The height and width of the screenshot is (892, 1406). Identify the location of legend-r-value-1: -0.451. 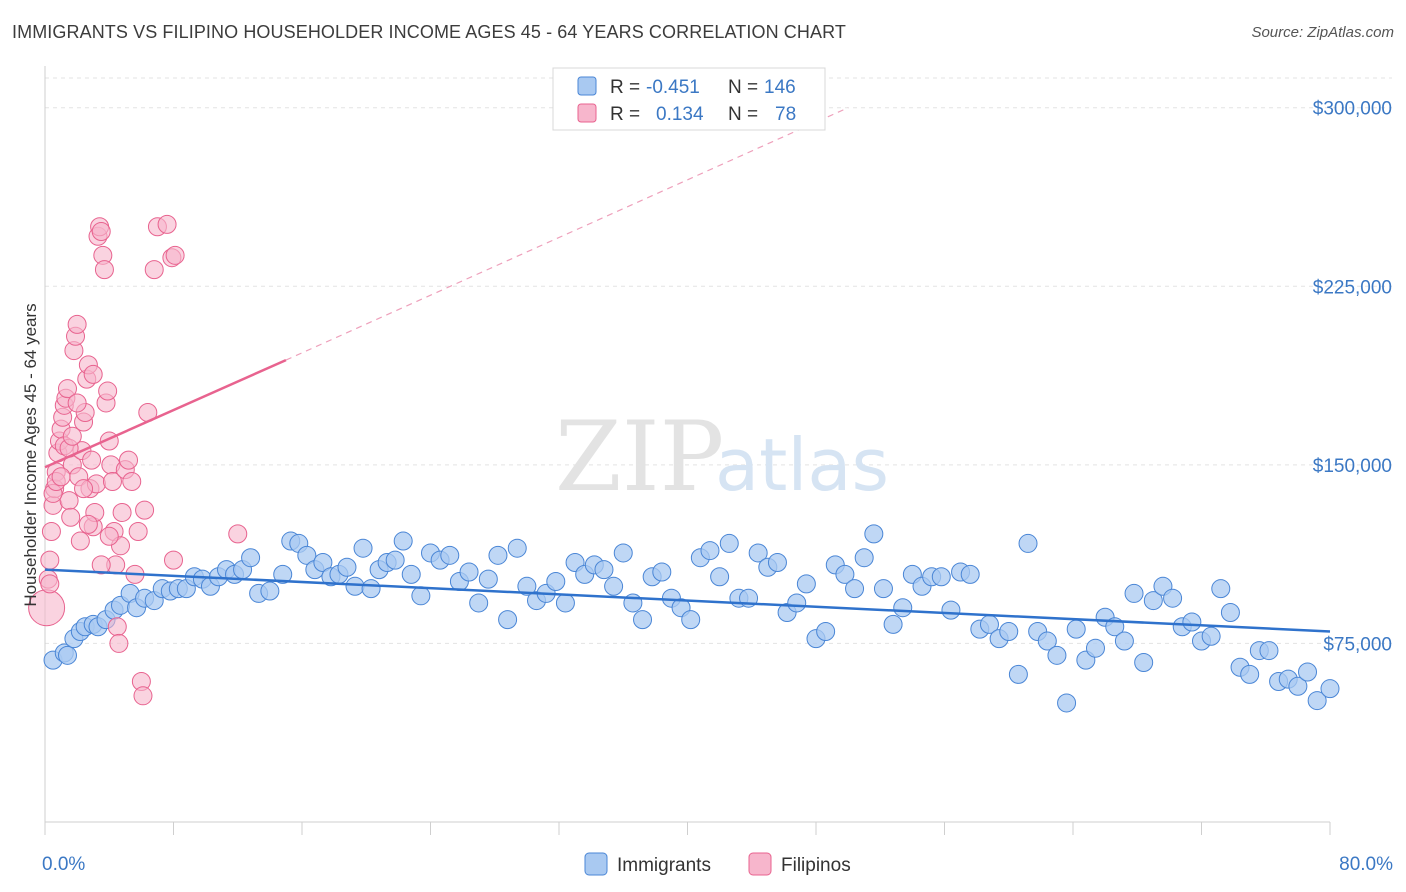
(673, 87).